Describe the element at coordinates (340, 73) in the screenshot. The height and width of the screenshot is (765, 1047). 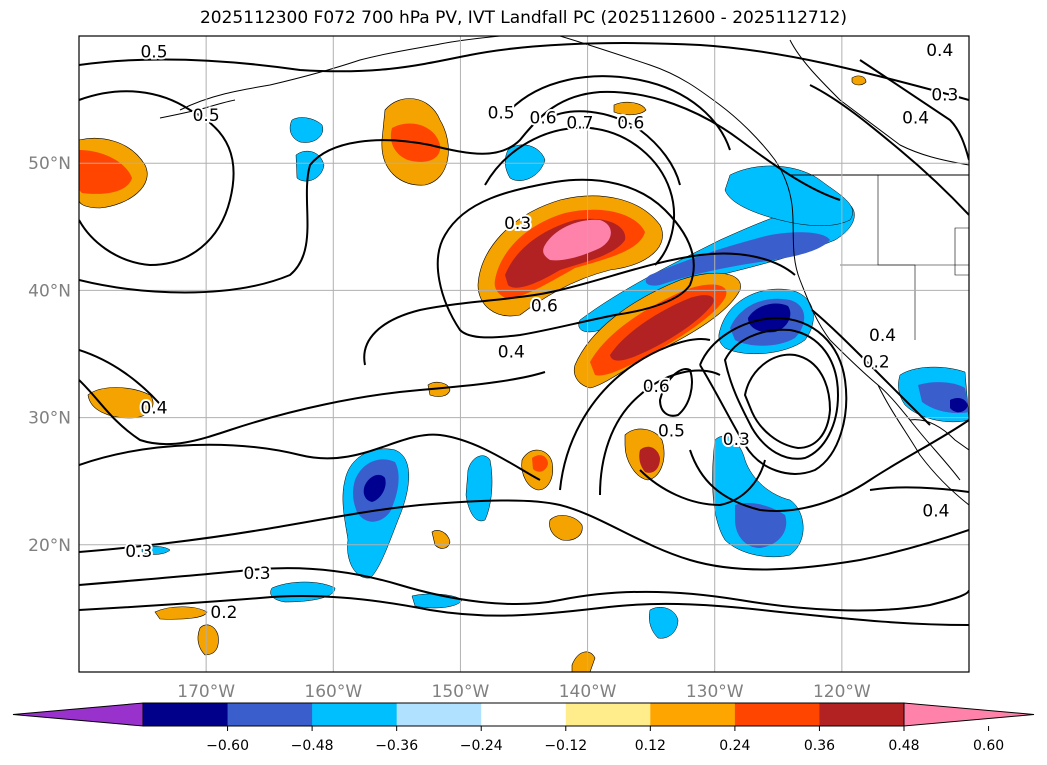
I see `alaska-coast` at that location.